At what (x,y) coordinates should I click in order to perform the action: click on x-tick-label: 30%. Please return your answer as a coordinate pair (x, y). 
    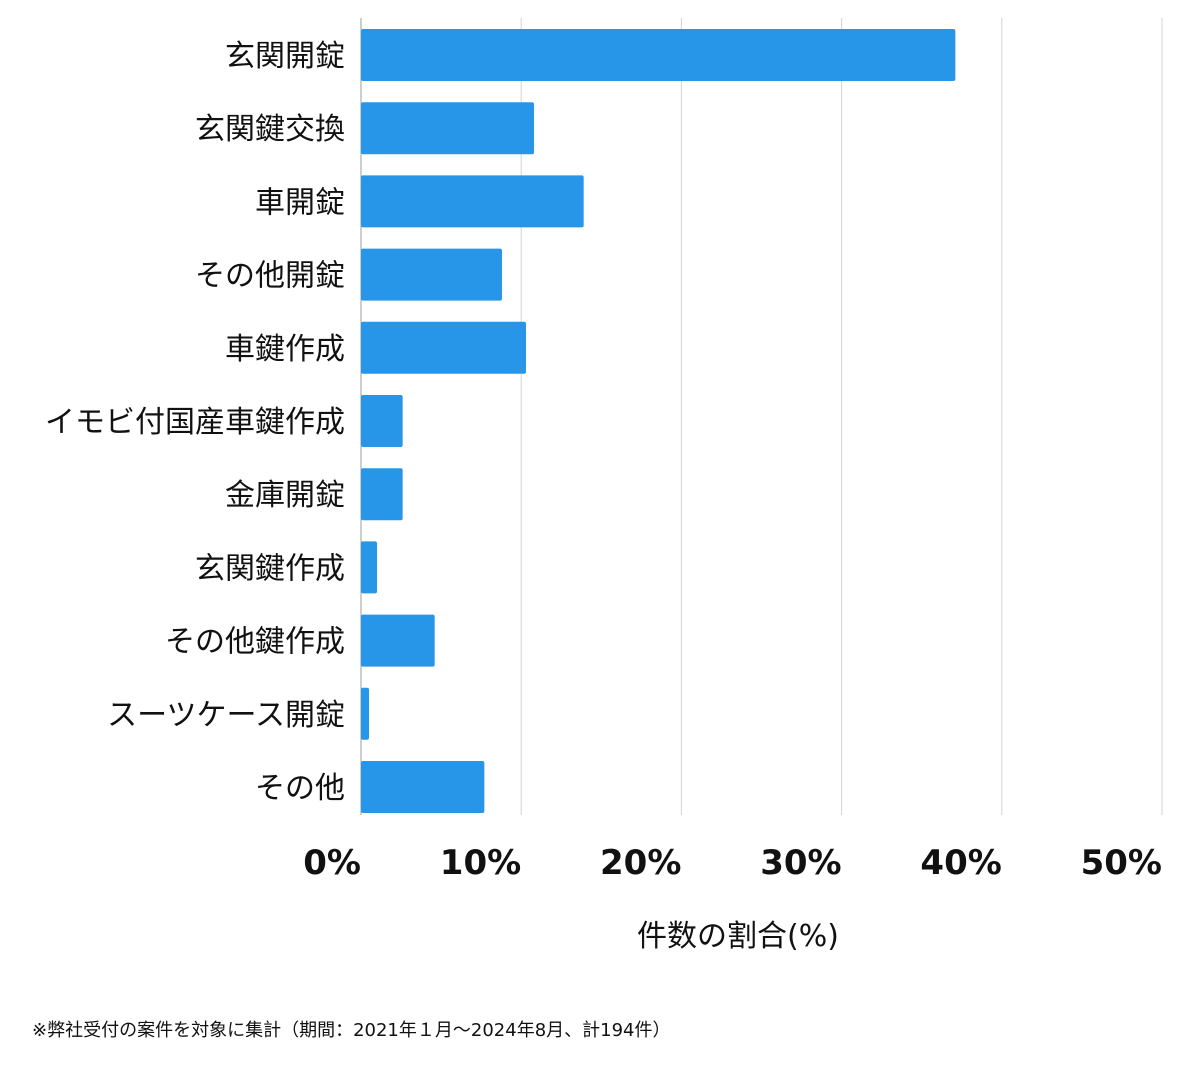
    Looking at the image, I should click on (800, 863).